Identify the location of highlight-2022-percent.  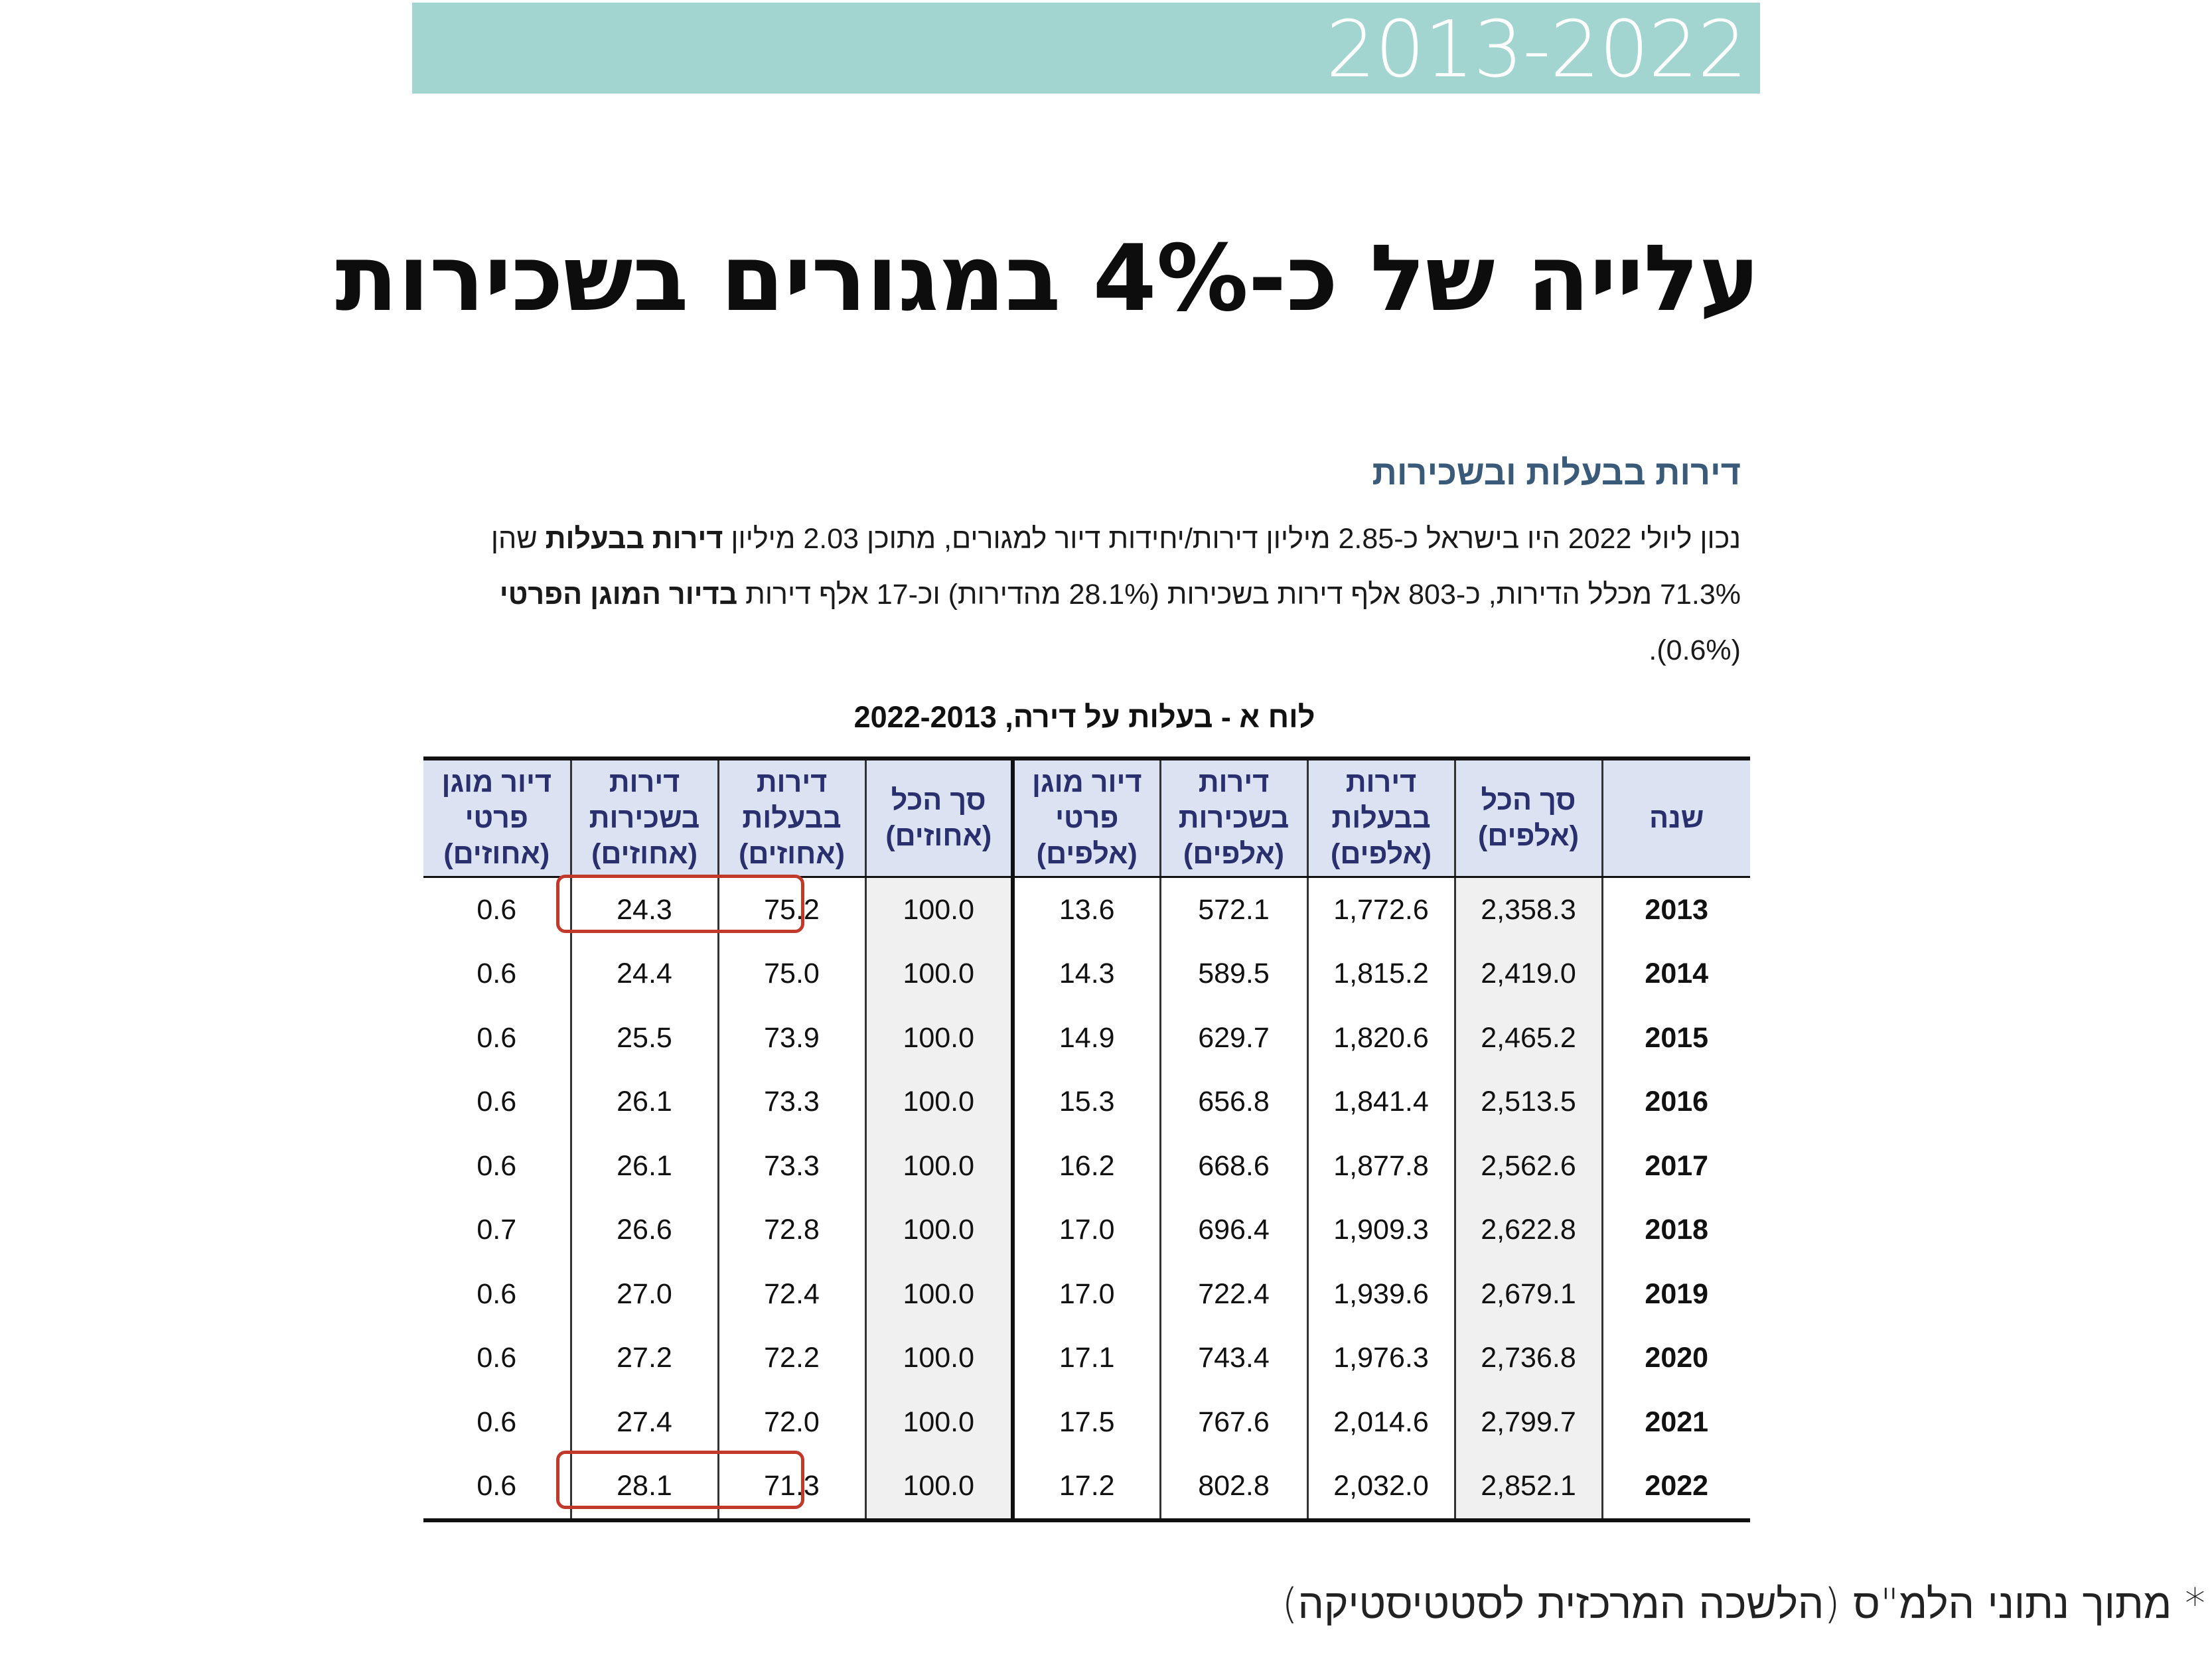
(680, 1480).